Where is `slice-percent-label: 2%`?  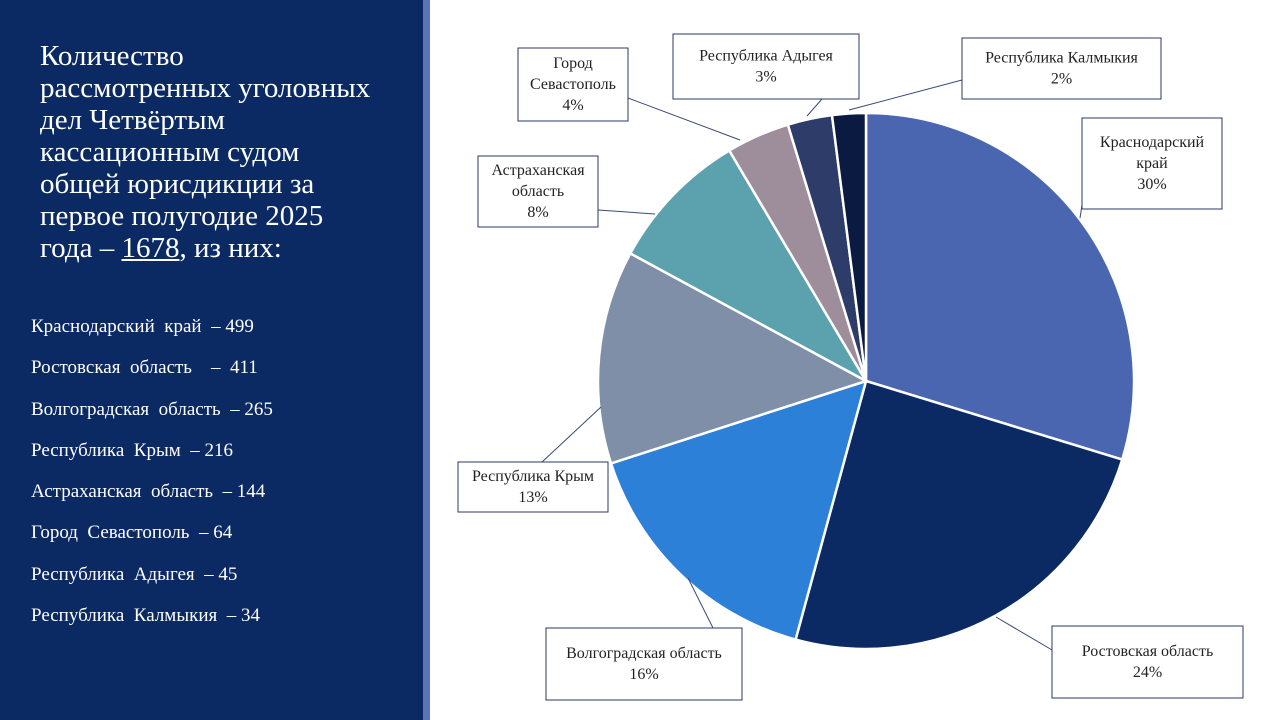
slice-percent-label: 2% is located at coordinates (1061, 79).